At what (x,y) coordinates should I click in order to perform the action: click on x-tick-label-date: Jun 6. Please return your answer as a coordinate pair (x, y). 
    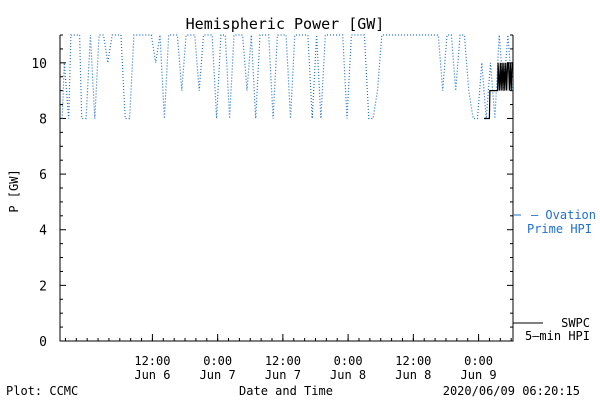
    Looking at the image, I should click on (152, 375).